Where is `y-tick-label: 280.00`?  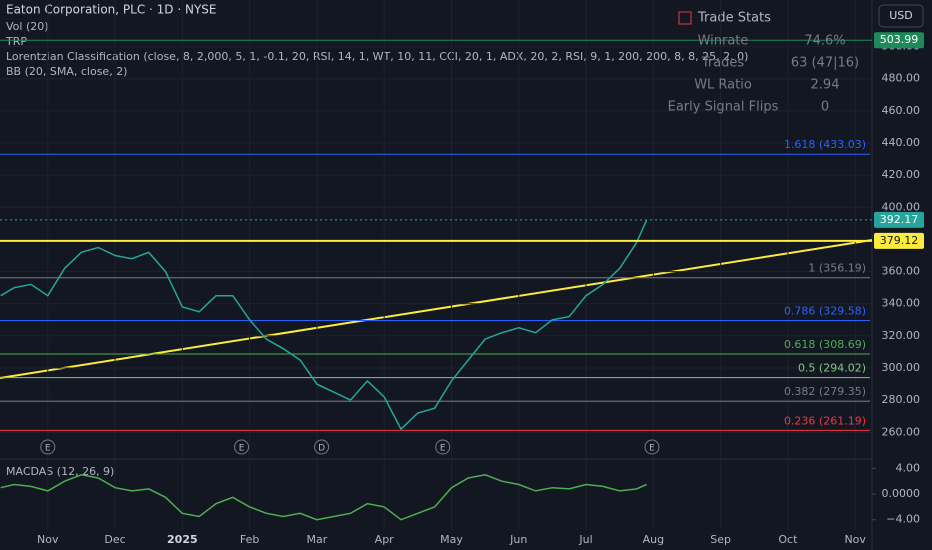
y-tick-label: 280.00 is located at coordinates (901, 399).